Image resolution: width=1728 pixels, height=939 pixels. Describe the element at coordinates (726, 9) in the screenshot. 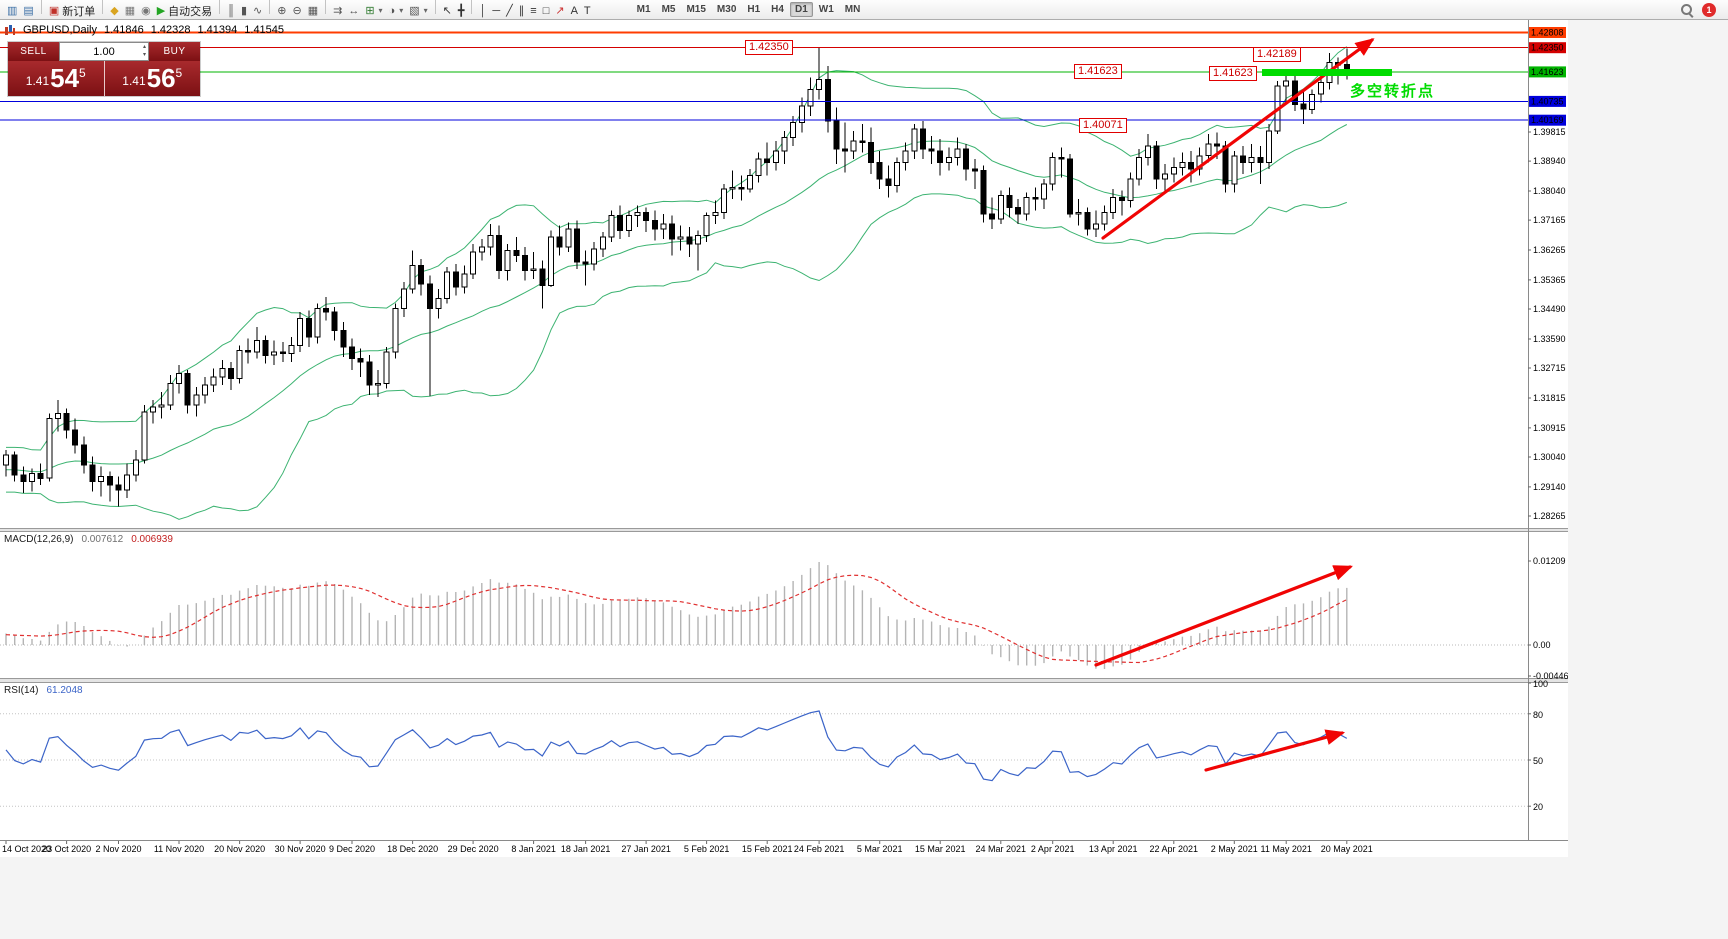

I see `timeframe-m30-button: M30` at that location.